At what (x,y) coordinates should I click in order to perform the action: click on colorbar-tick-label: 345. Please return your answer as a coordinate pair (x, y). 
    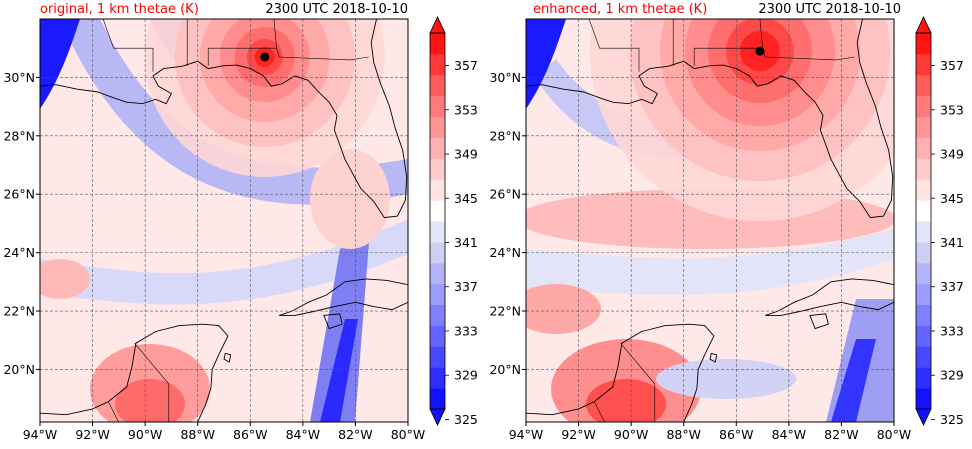
    Looking at the image, I should click on (466, 198).